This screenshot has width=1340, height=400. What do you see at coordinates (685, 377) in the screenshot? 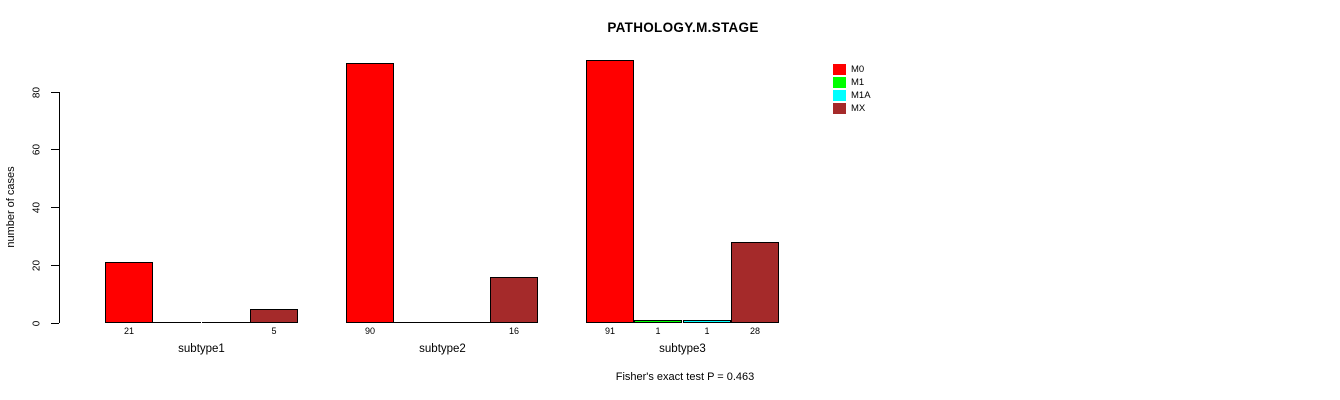
I see `fisher-test-annotation: Fisher's exact test P = 0.463` at bounding box center [685, 377].